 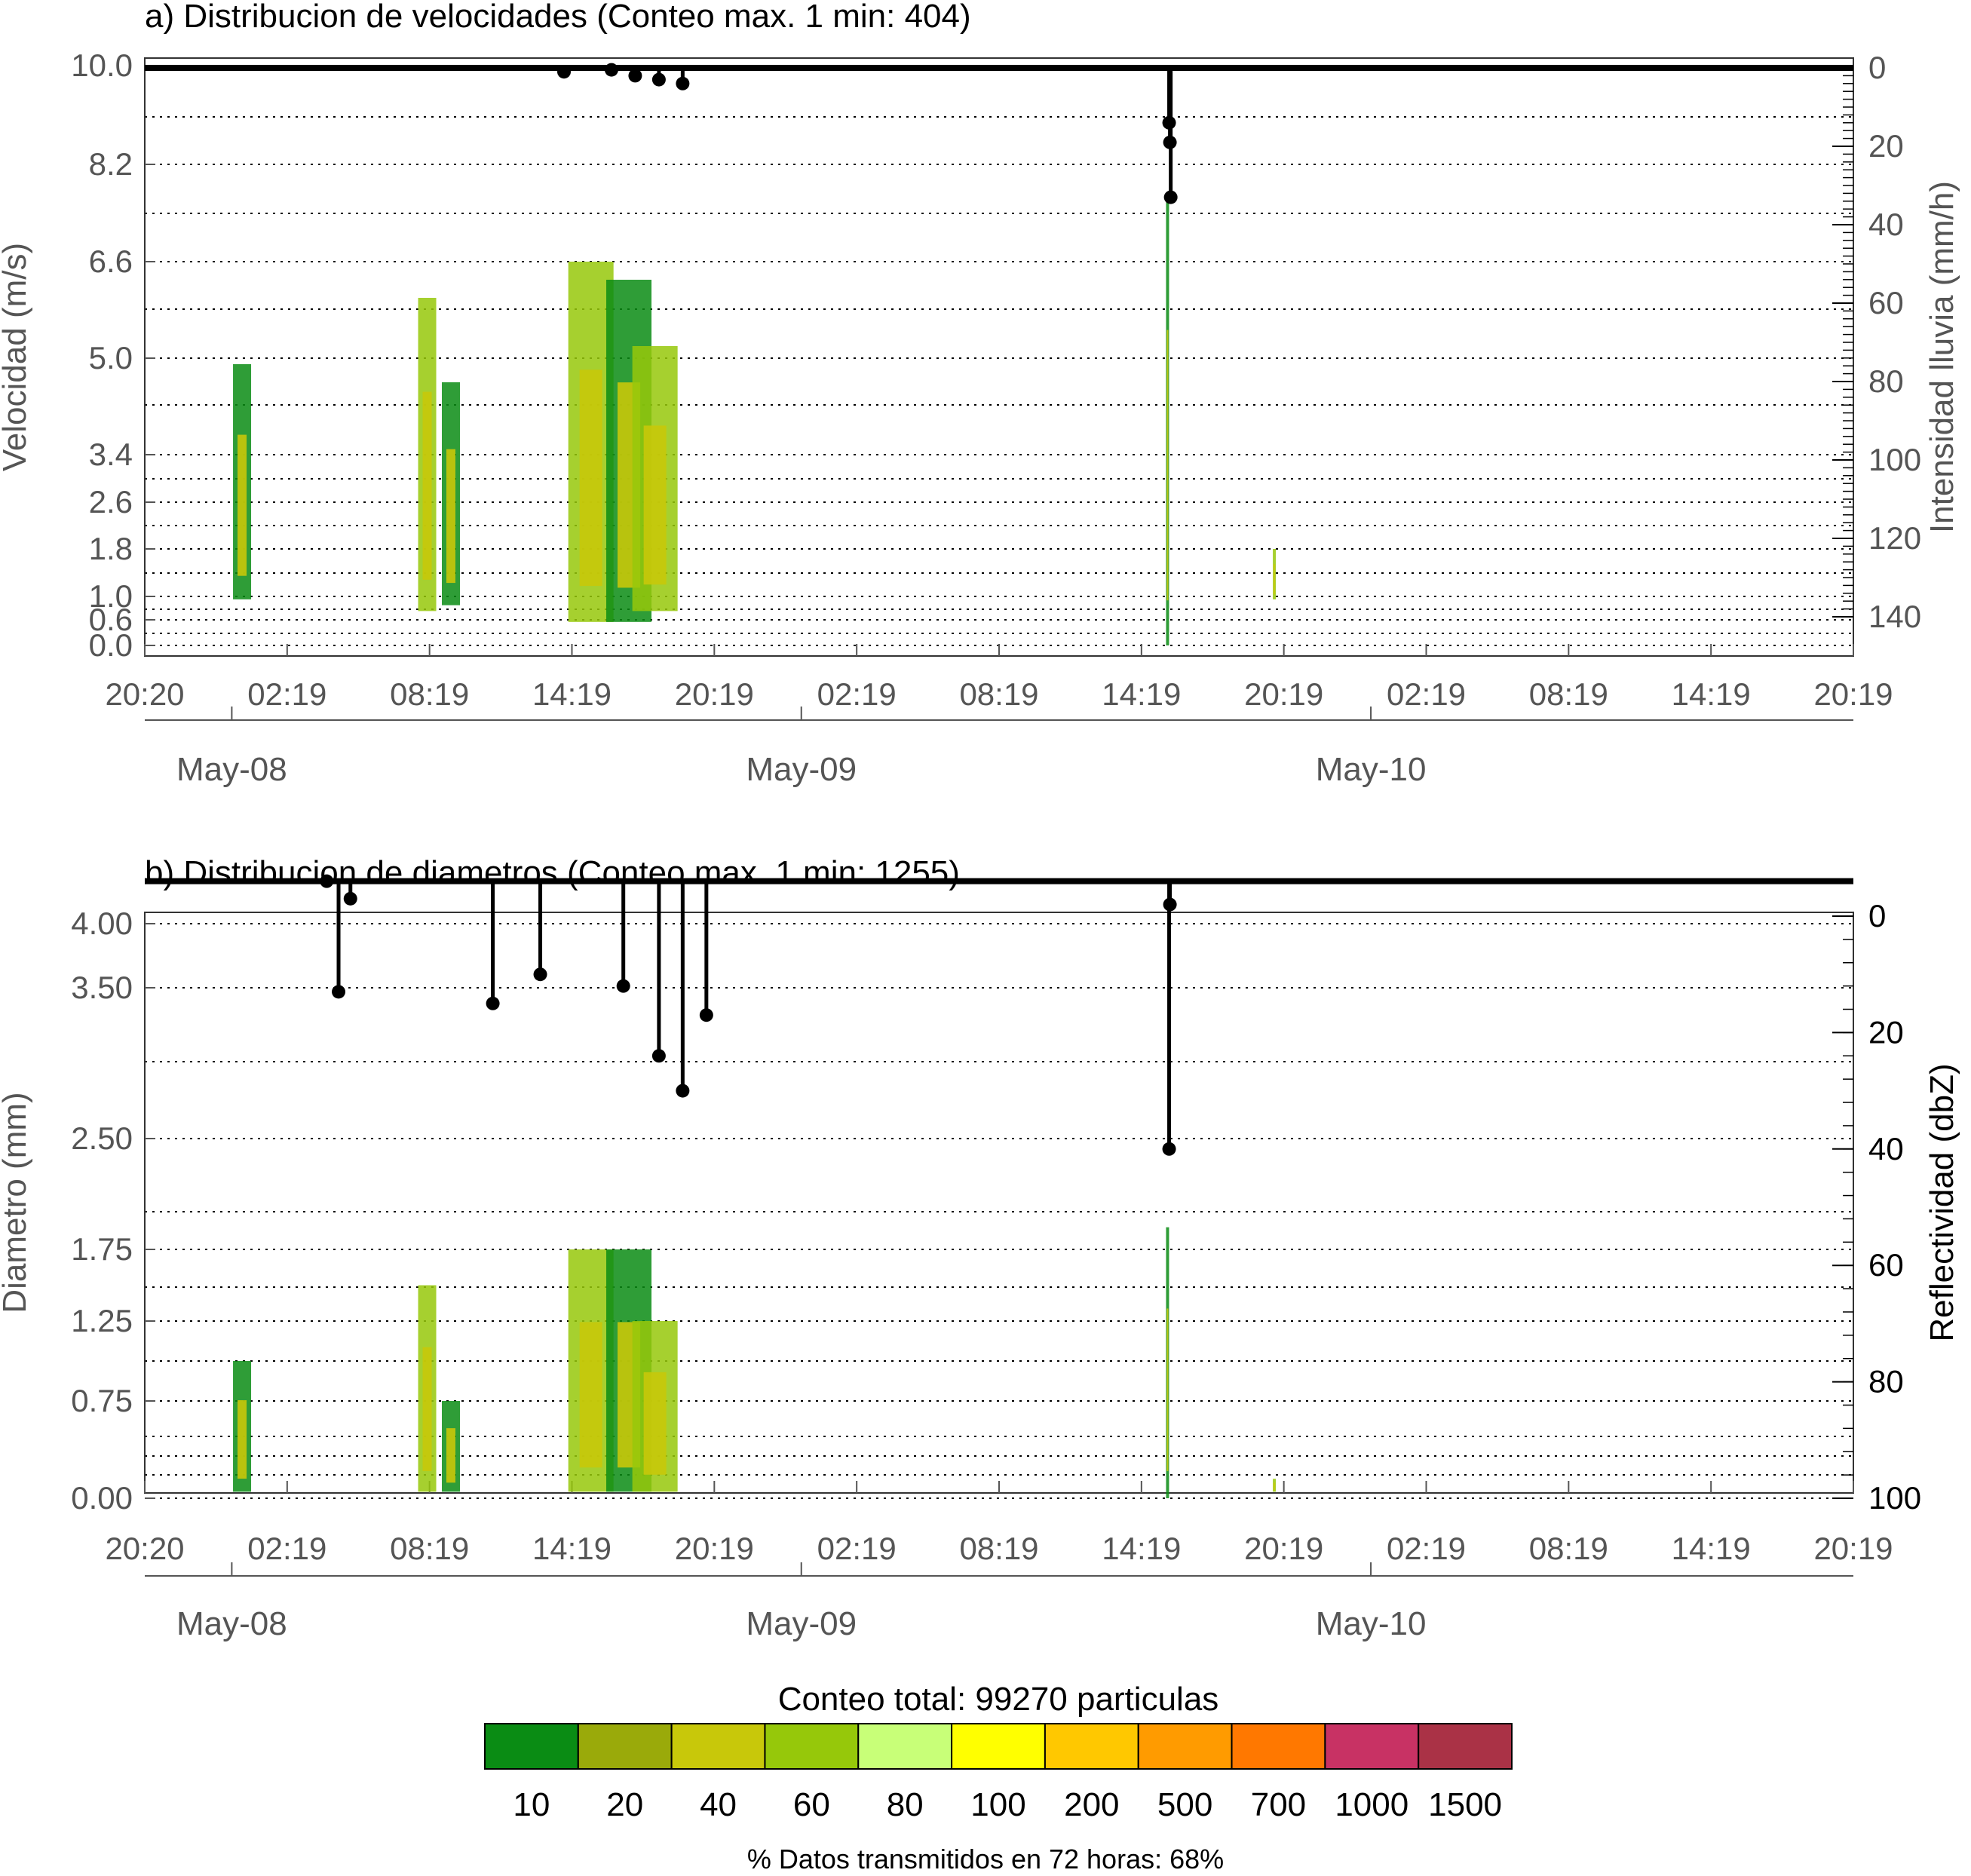 I want to click on y-tick-label: 2.6, so click(x=111, y=502).